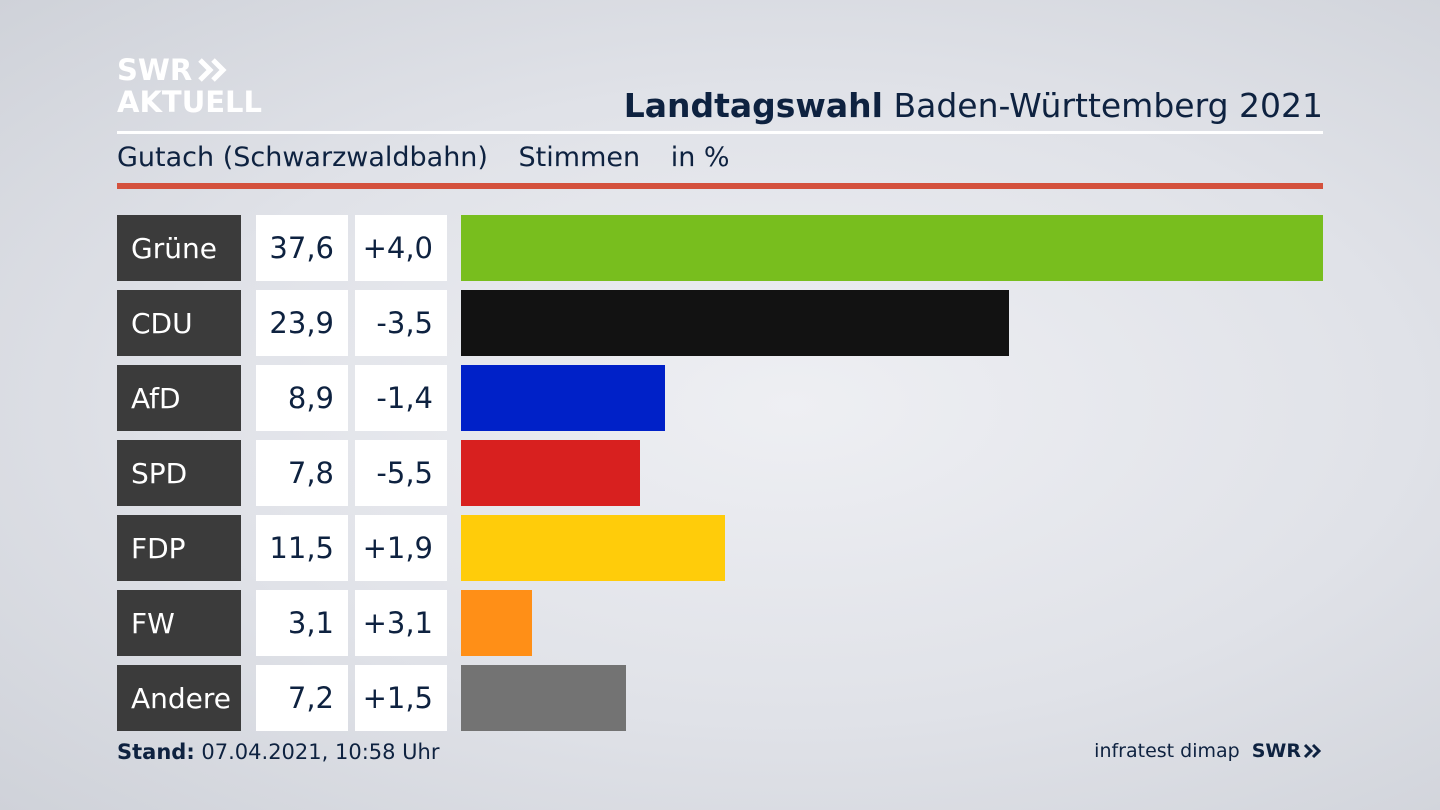 This screenshot has height=810, width=1440. What do you see at coordinates (179, 248) in the screenshot?
I see `party-name: Grüne` at bounding box center [179, 248].